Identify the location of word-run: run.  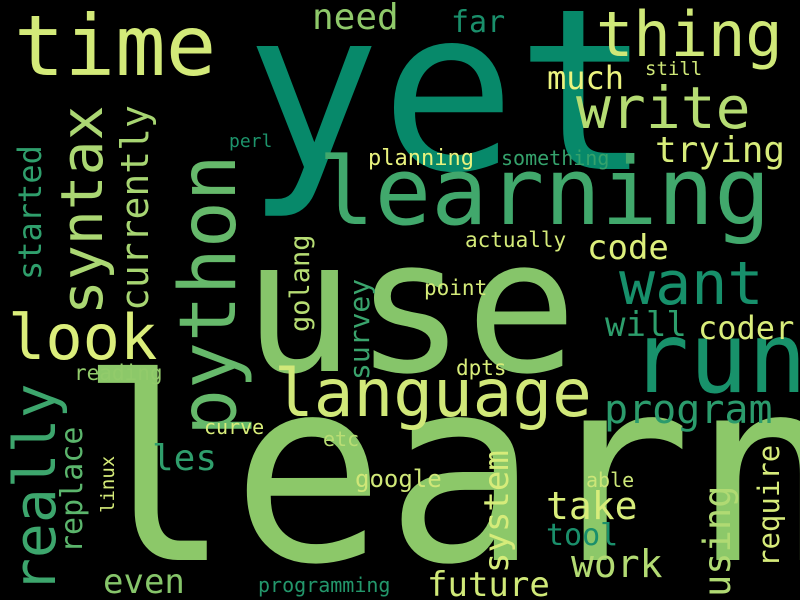
(715, 359).